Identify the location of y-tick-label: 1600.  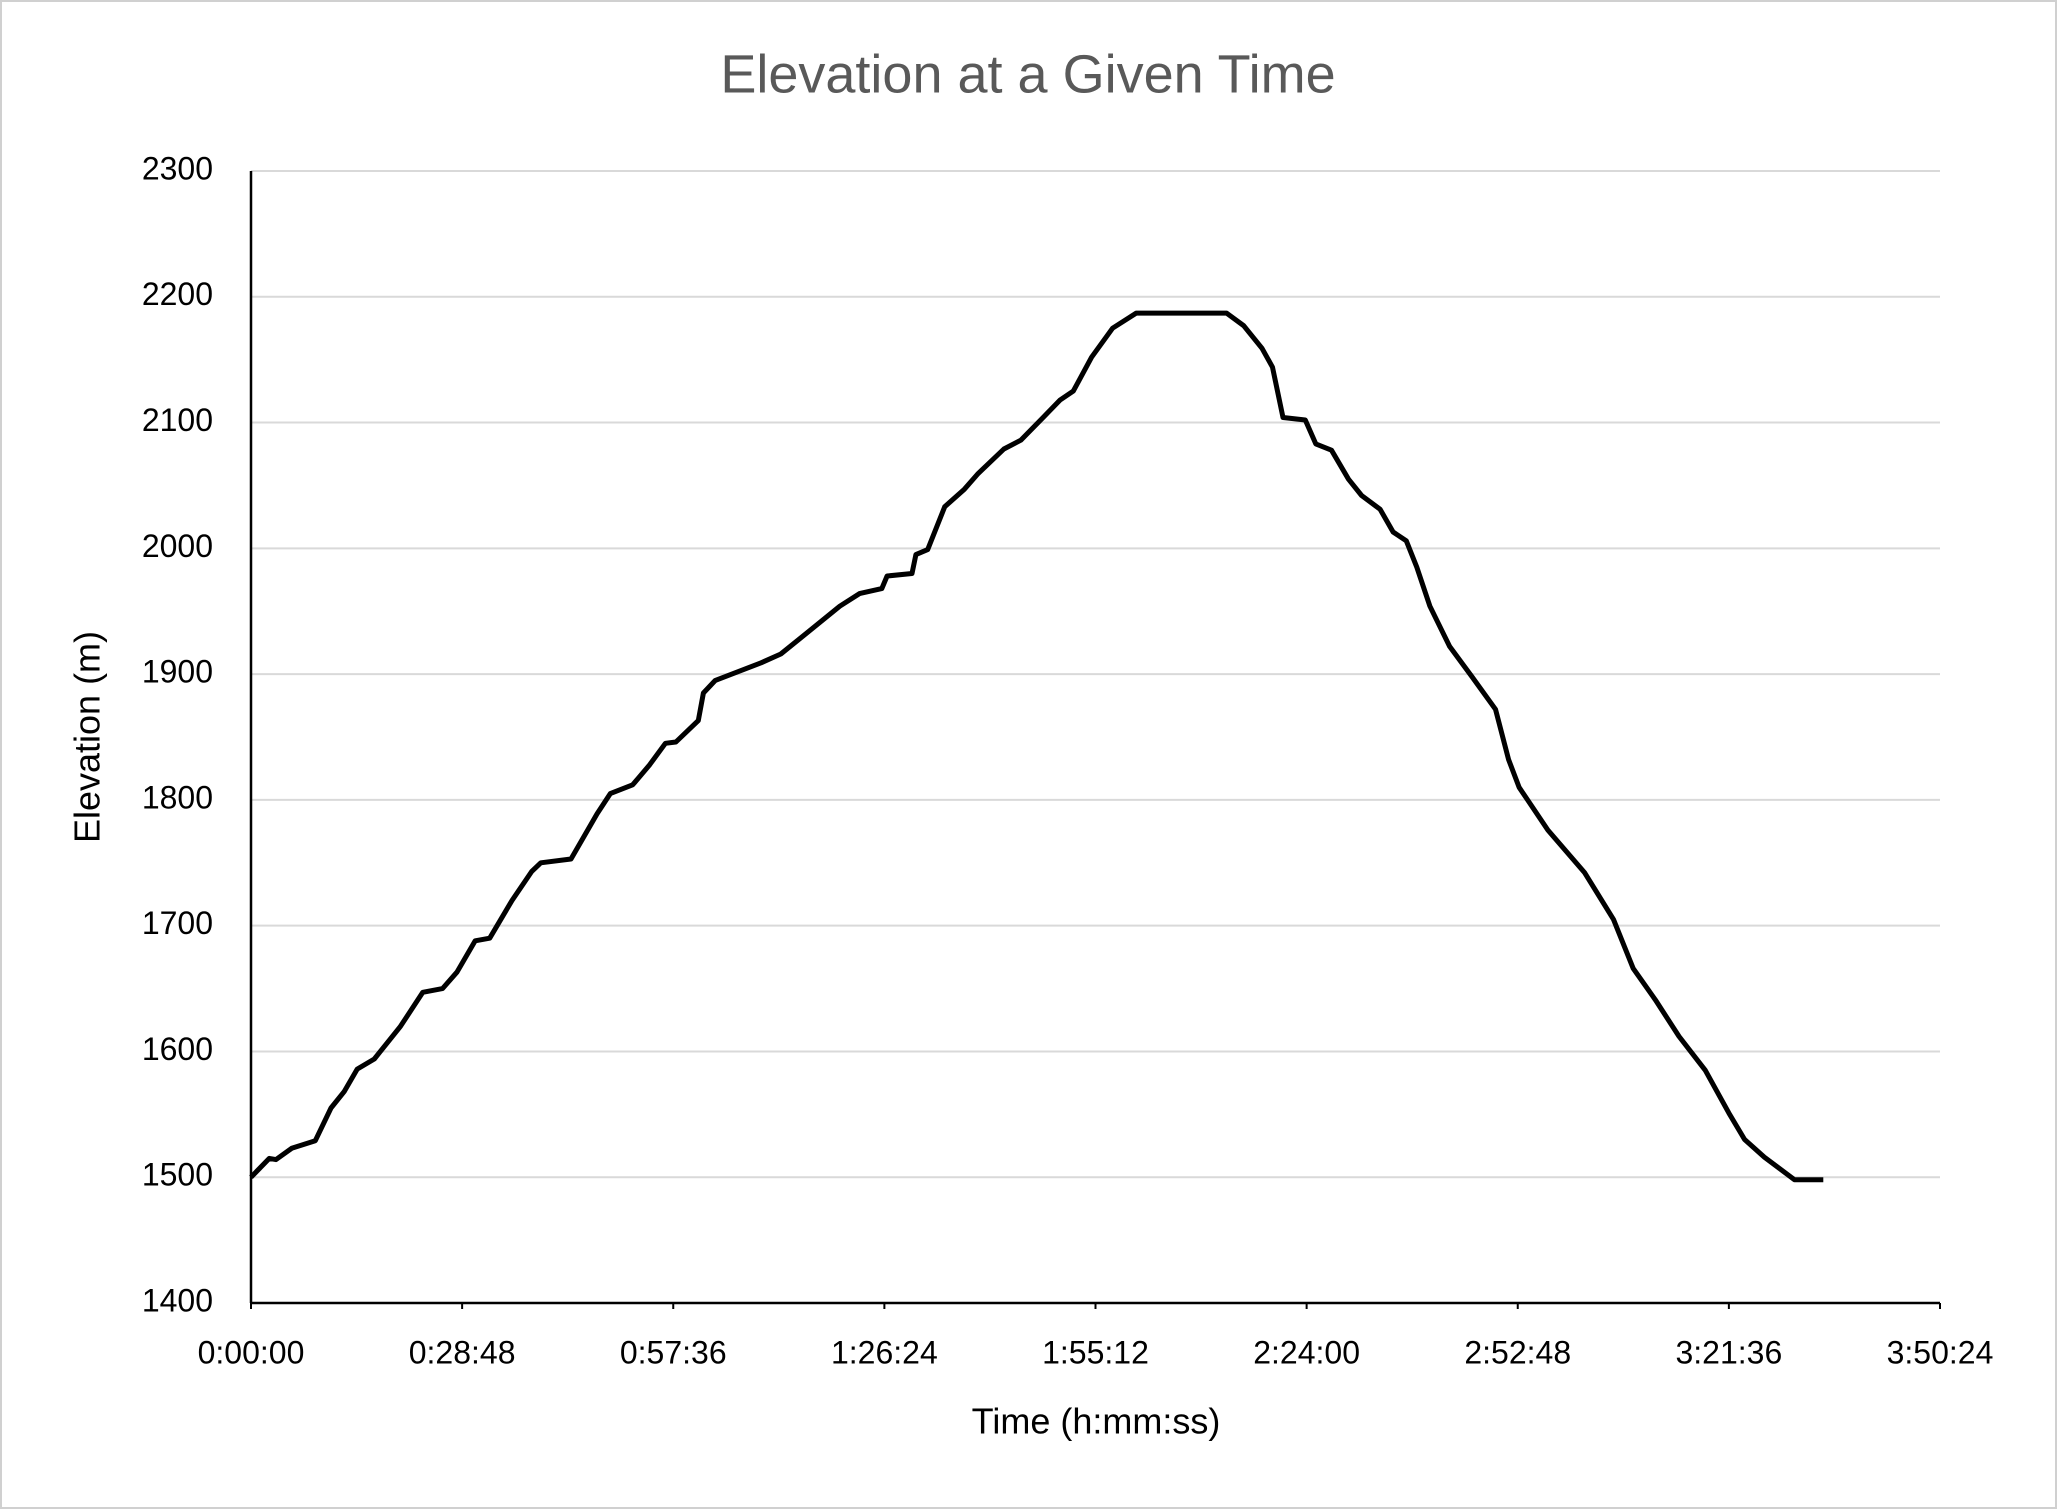
(177, 1049).